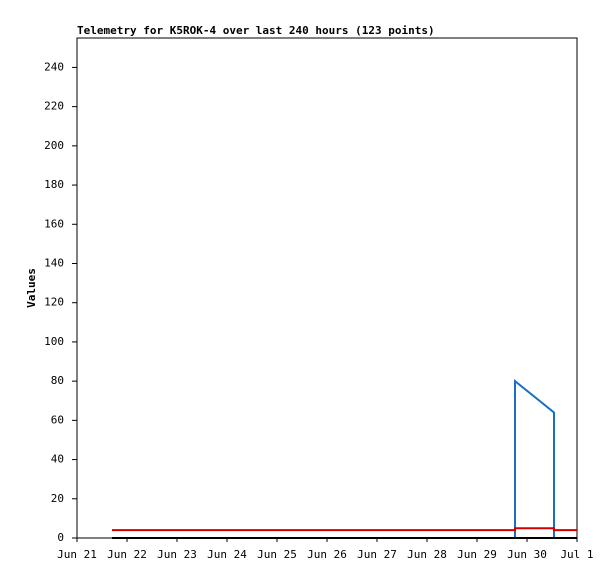 The height and width of the screenshot is (579, 615). What do you see at coordinates (57, 419) in the screenshot?
I see `y-tick-label: 60` at bounding box center [57, 419].